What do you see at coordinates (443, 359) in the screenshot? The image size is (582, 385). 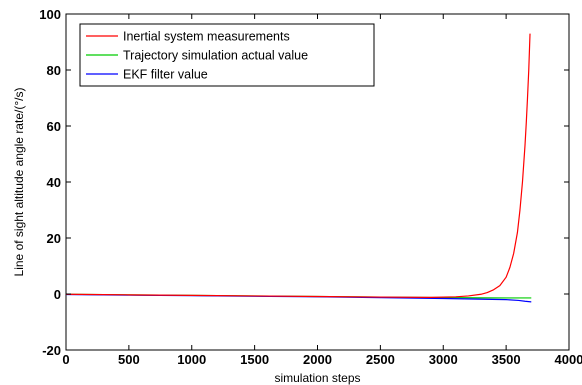 I see `x-tick-label: 3000` at bounding box center [443, 359].